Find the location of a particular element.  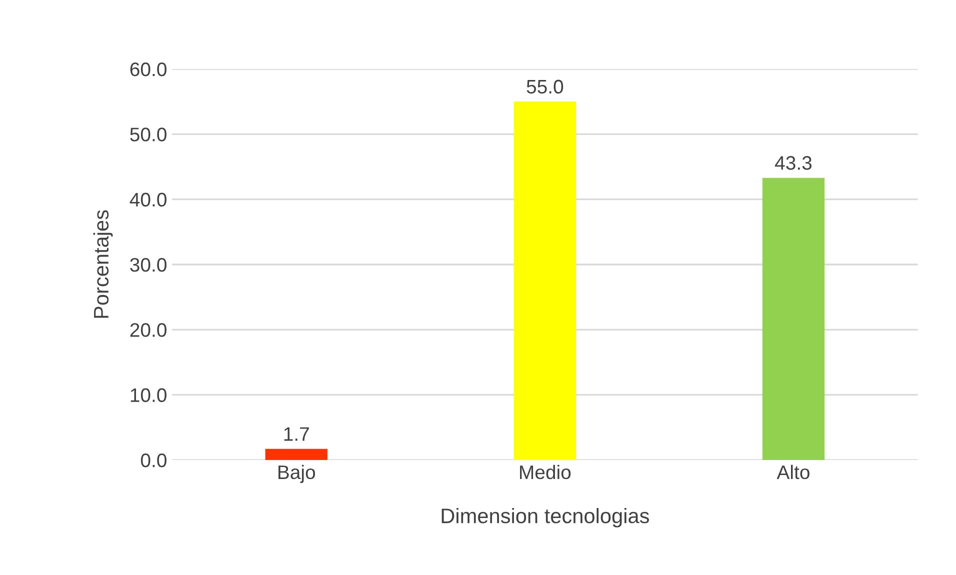

data-label: 43.3 is located at coordinates (793, 163).